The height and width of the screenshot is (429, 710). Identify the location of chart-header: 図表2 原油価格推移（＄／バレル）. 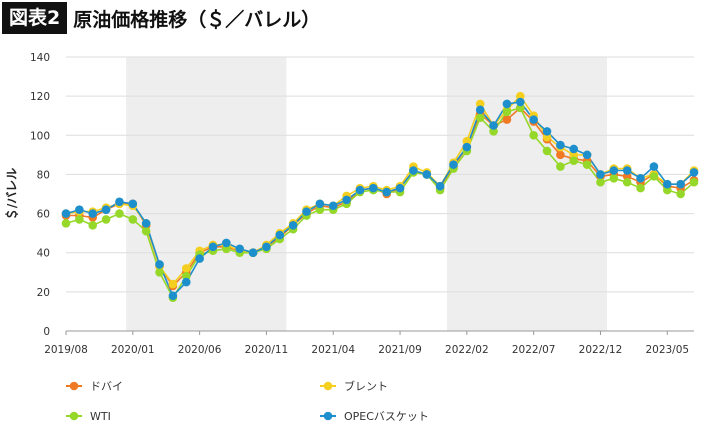
(160, 18).